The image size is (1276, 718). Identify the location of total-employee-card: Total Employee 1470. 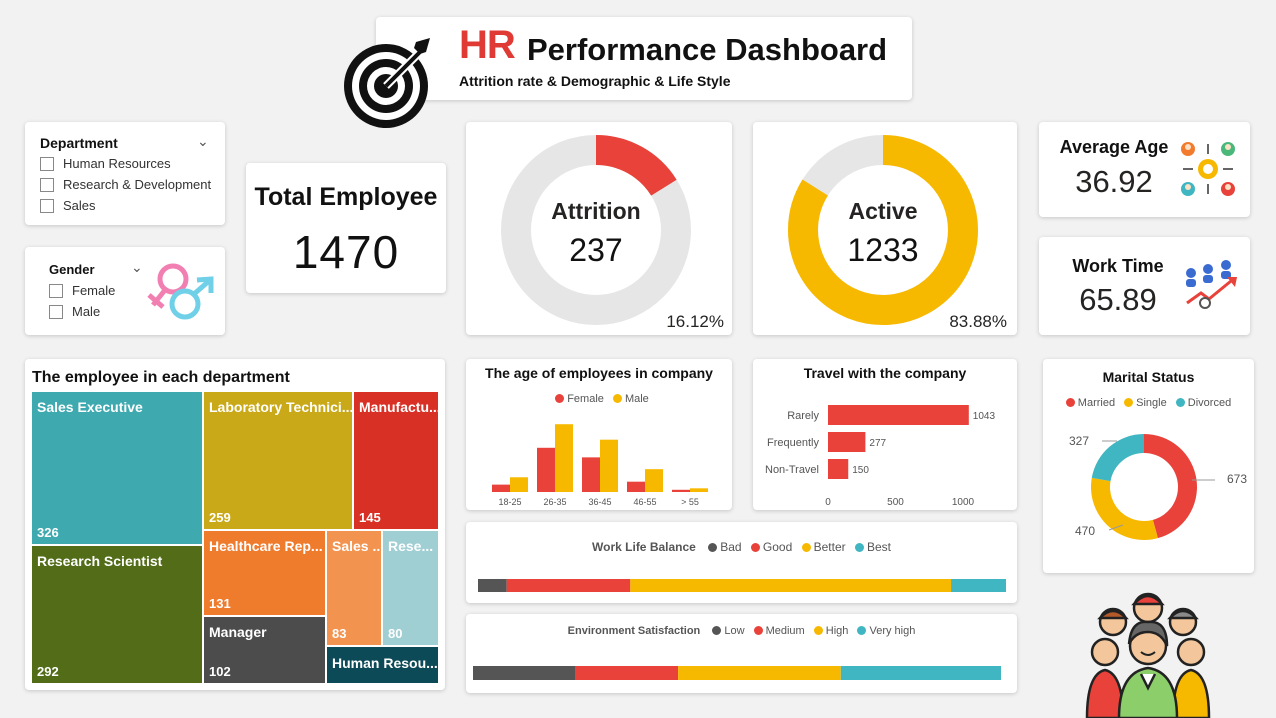
(346, 228).